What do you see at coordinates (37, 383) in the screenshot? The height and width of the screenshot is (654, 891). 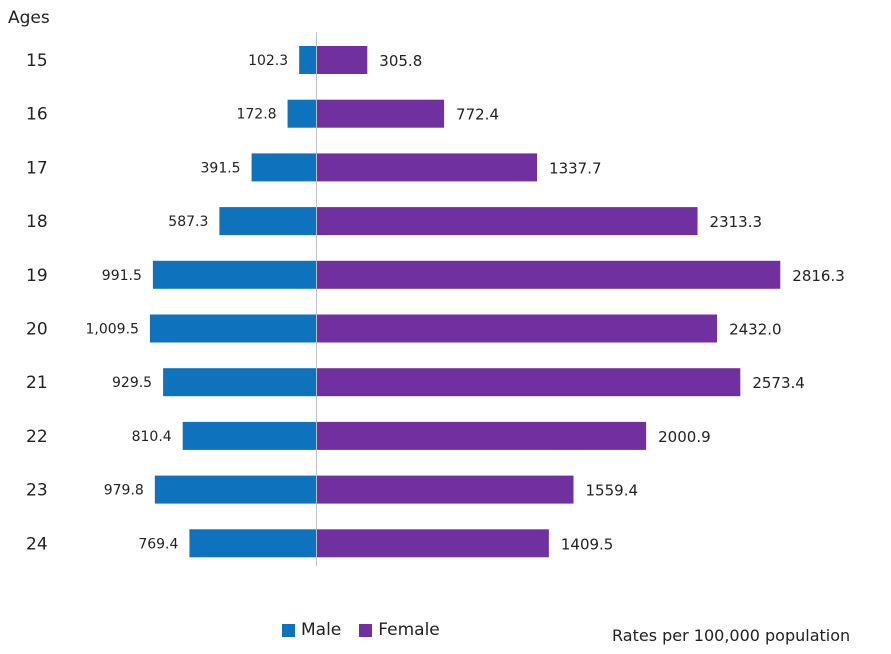 I see `age-label-21: 21` at bounding box center [37, 383].